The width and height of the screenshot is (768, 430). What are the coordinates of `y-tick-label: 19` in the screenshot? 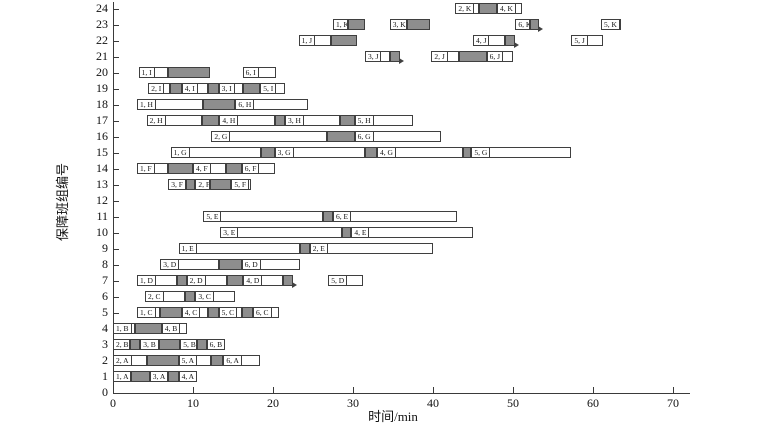 It's located at (102, 88).